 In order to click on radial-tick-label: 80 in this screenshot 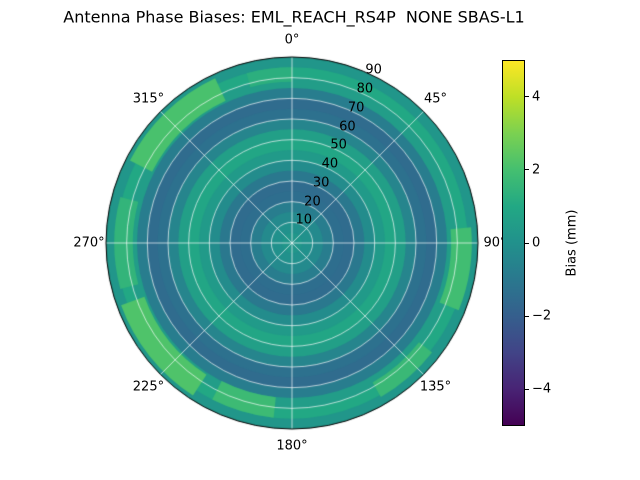, I will do `click(365, 89)`.